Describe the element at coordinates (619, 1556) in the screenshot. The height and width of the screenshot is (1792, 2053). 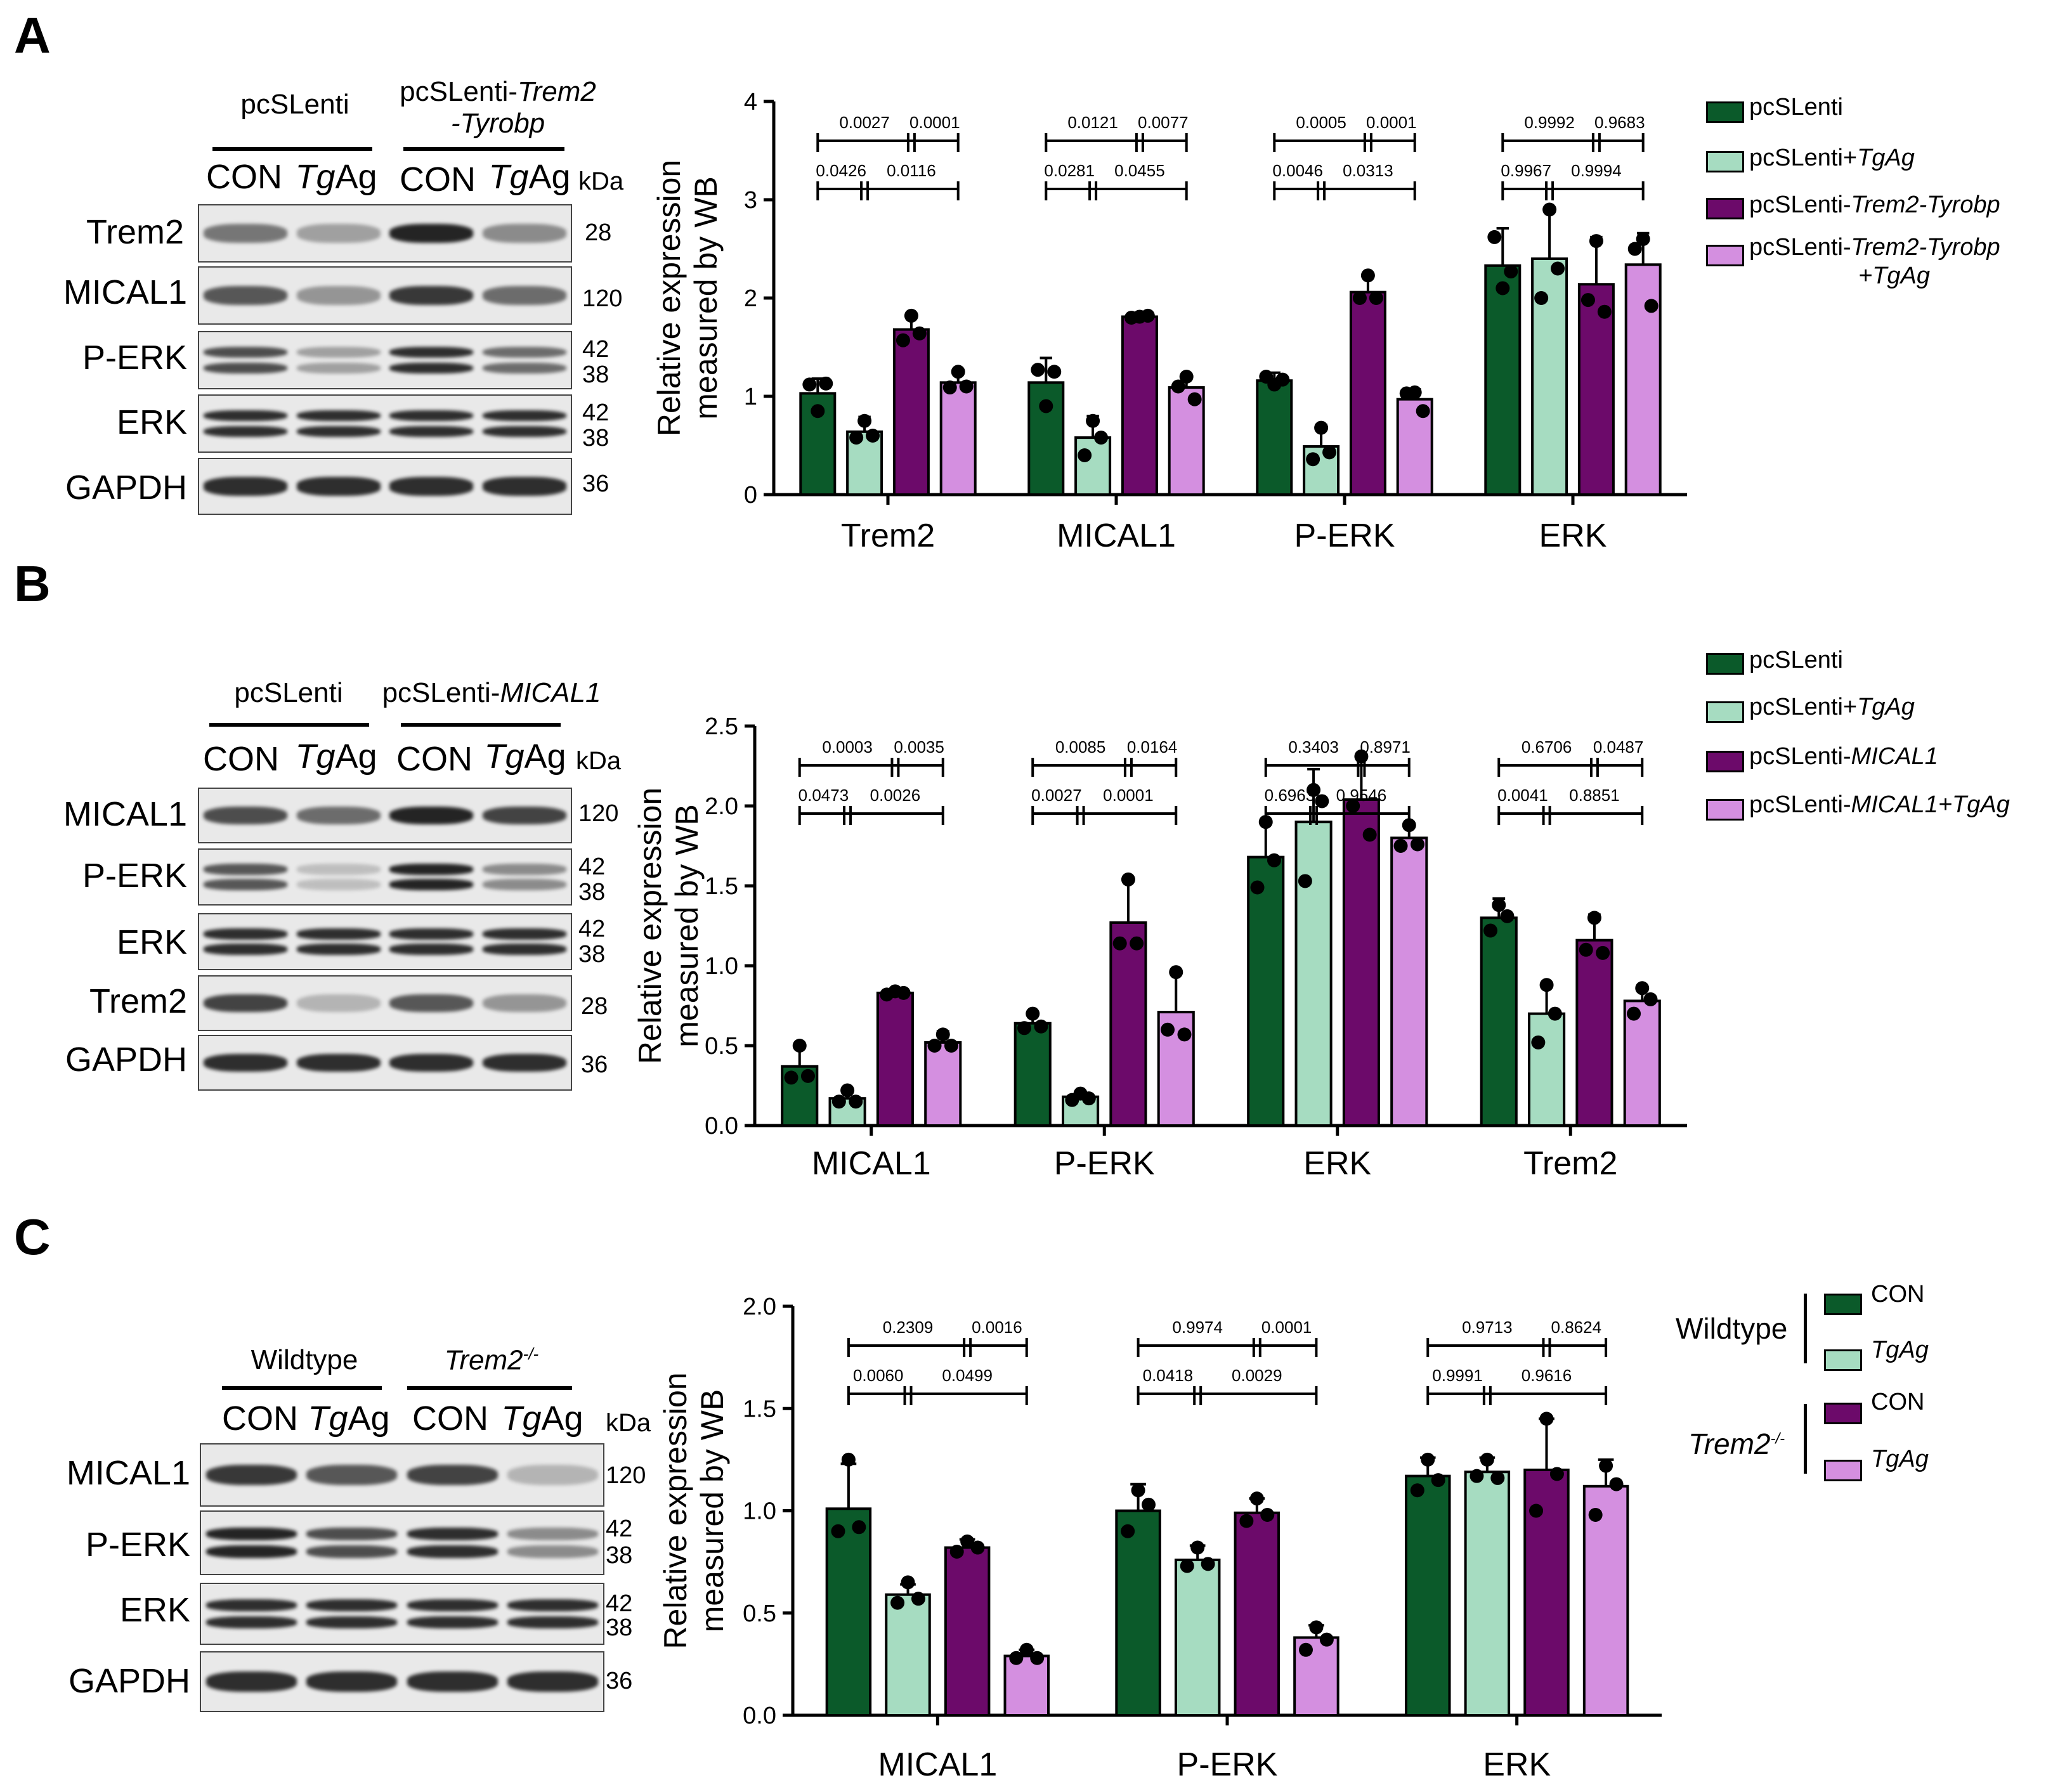
I see `size-label: 38` at that location.